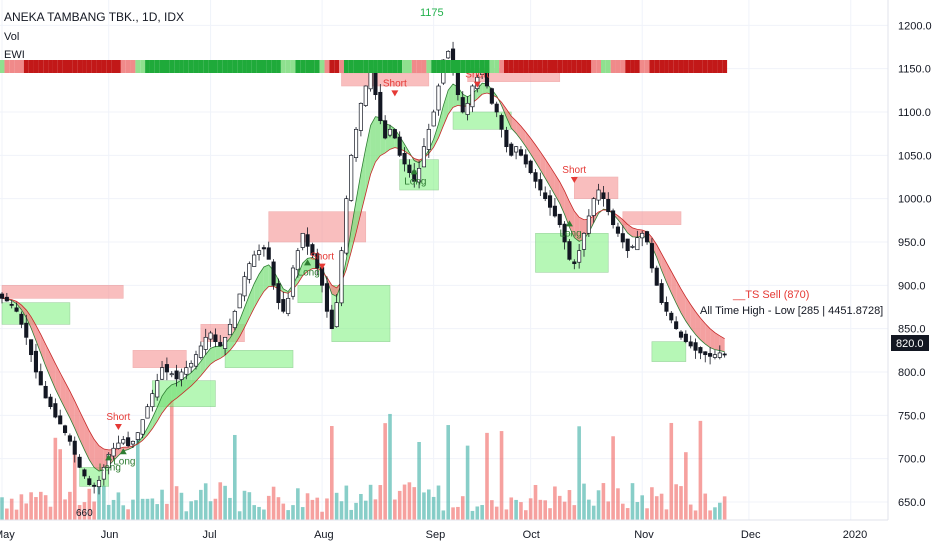  I want to click on long-signal-label: Long, so click(570, 233).